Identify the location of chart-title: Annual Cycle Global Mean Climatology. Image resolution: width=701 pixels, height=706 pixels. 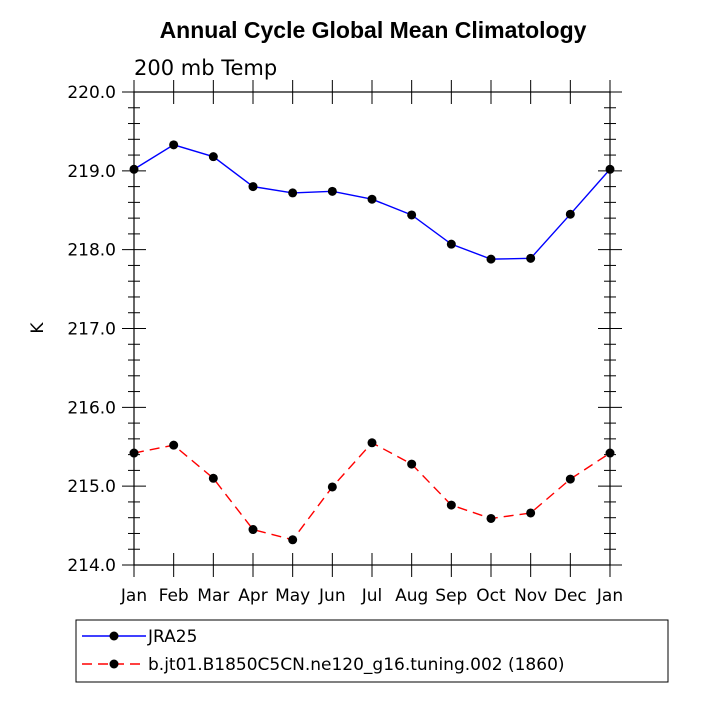
(373, 30).